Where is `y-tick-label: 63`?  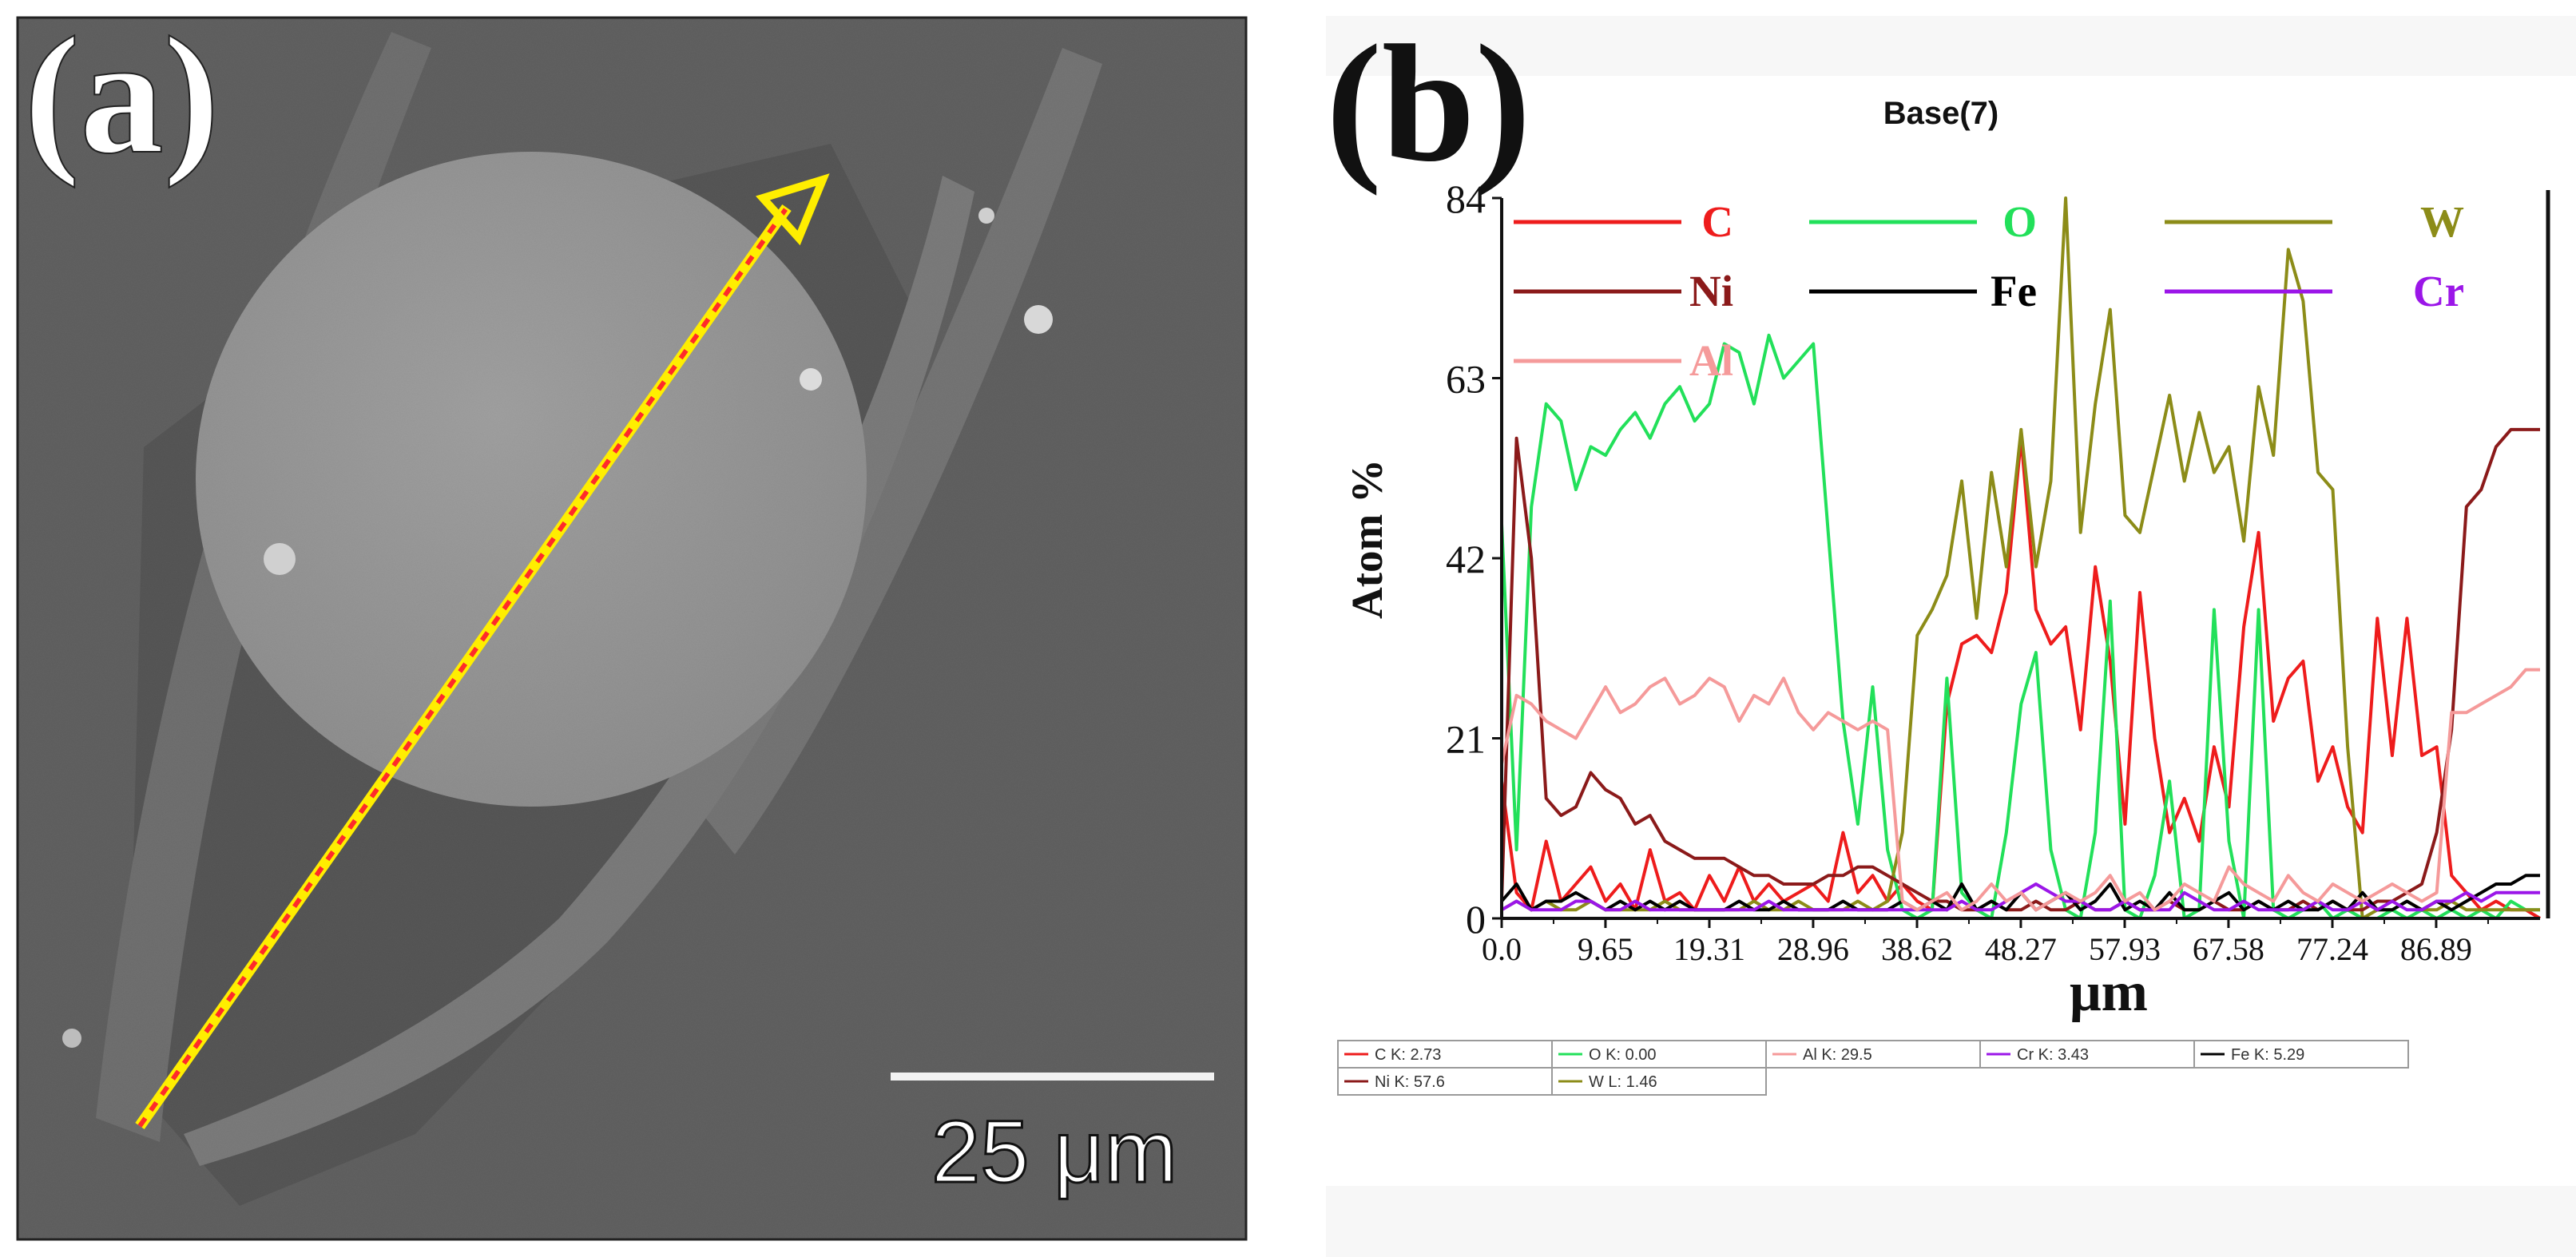 y-tick-label: 63 is located at coordinates (1466, 379).